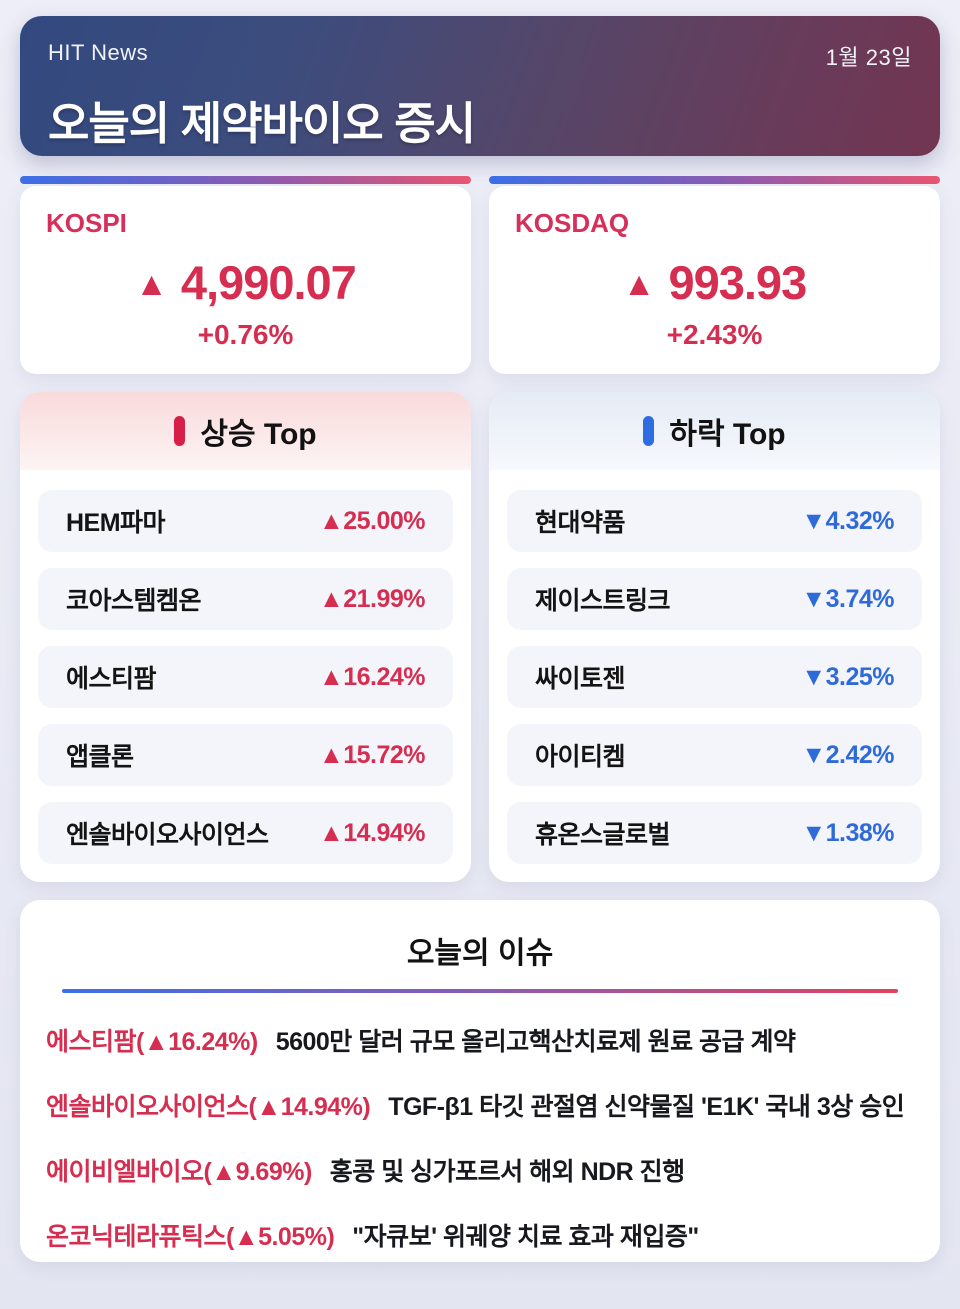  What do you see at coordinates (714, 334) in the screenshot?
I see `index-change: +2.43%` at bounding box center [714, 334].